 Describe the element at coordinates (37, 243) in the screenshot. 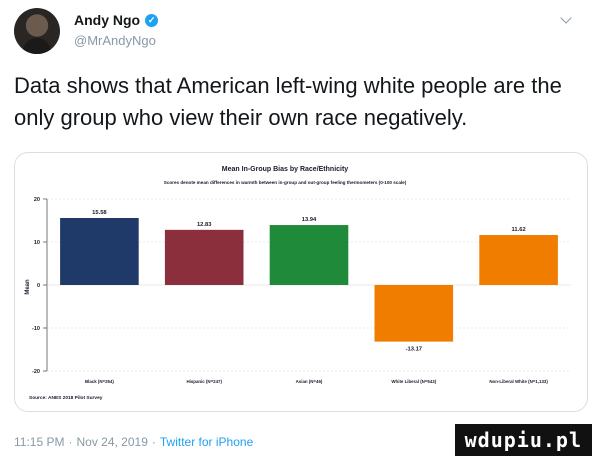

I see `y-tick-label: 10` at that location.